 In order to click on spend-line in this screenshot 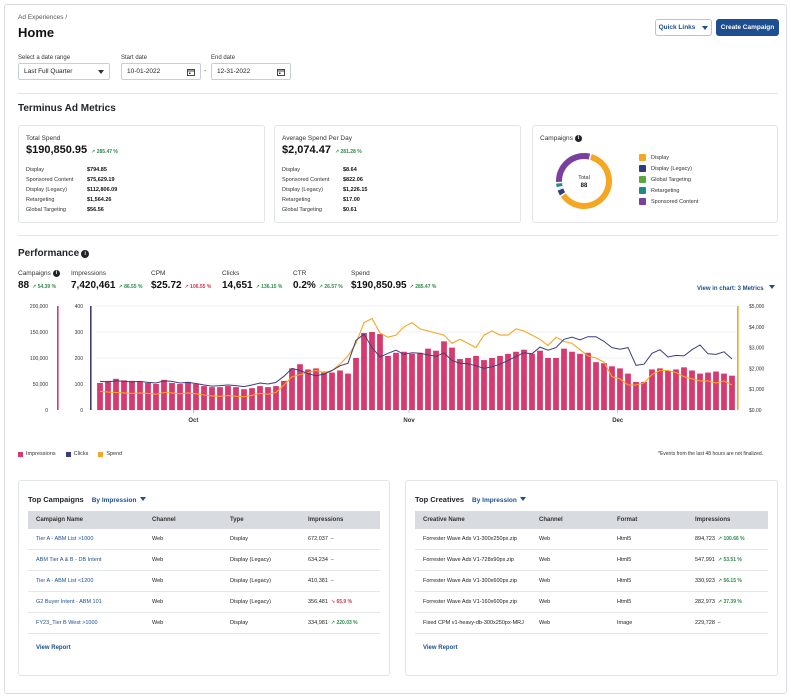, I will do `click(416, 357)`.